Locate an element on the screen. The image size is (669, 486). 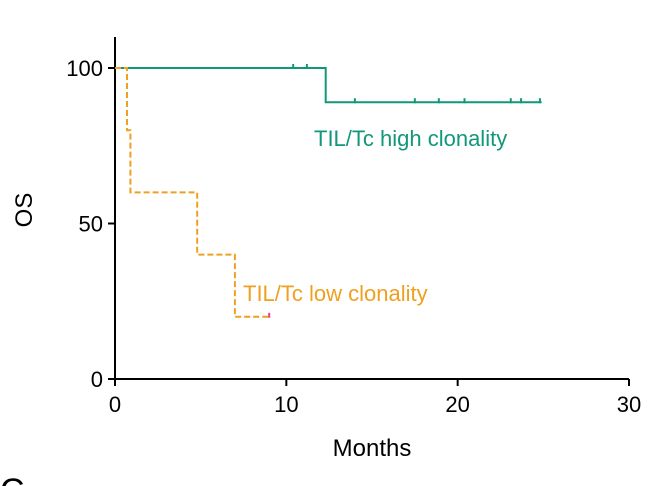
y-axis-title: OS is located at coordinates (24, 210).